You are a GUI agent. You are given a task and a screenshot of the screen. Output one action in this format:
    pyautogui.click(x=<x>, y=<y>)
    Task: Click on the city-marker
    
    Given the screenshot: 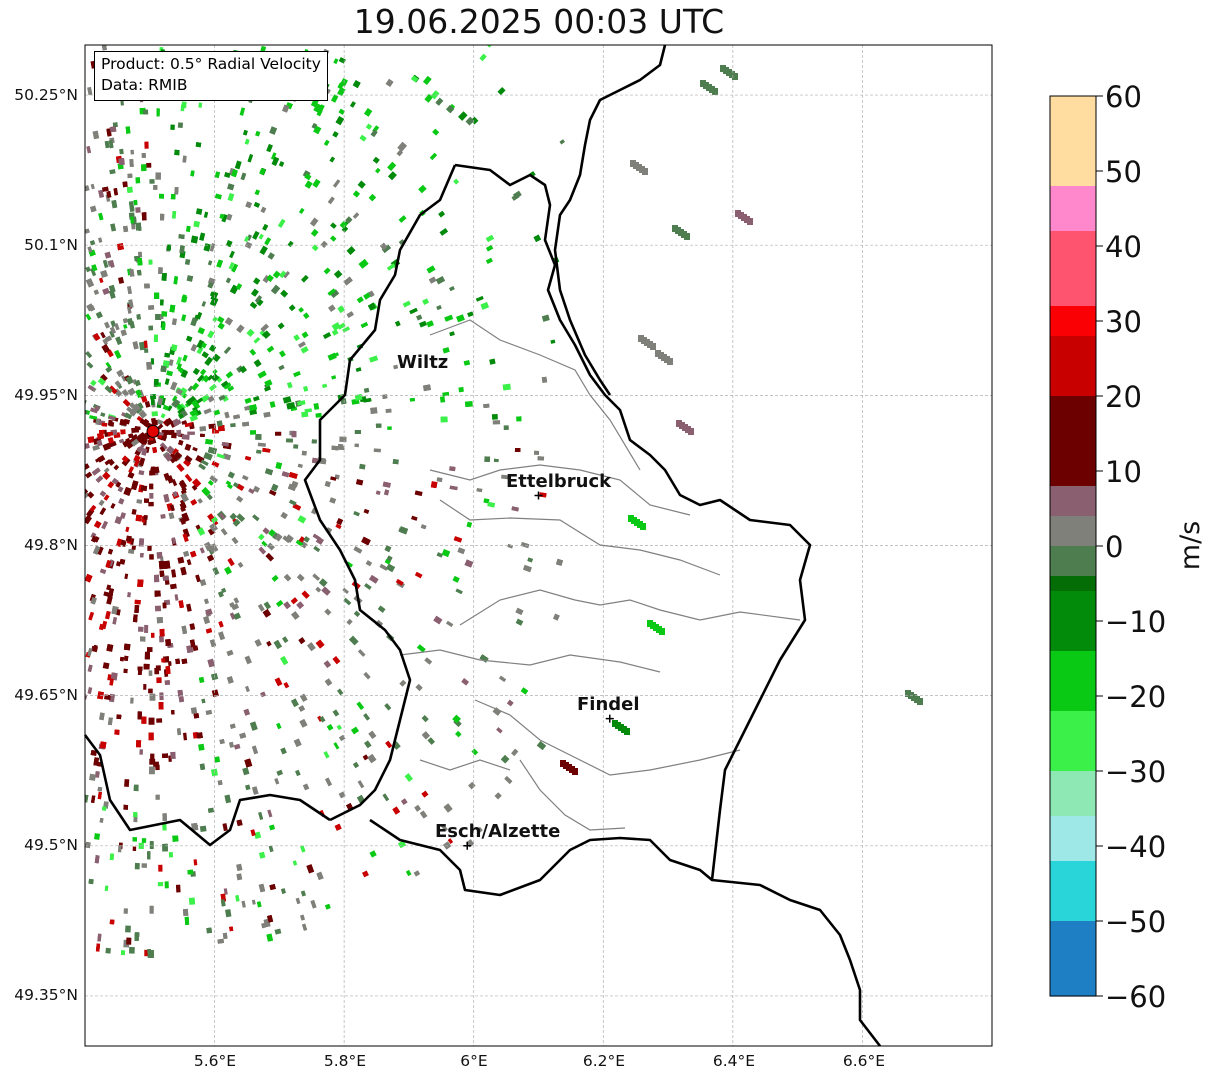 What is the action you would take?
    pyautogui.click(x=467, y=845)
    